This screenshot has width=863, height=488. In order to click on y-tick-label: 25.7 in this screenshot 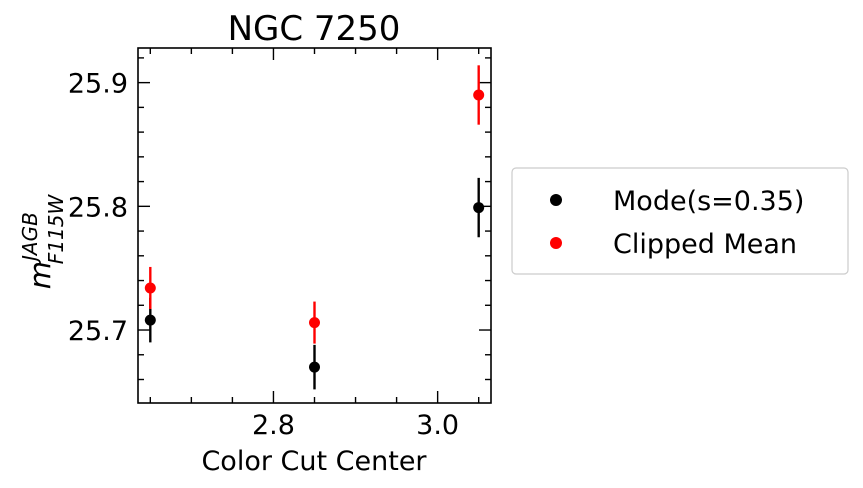, I will do `click(98, 331)`.